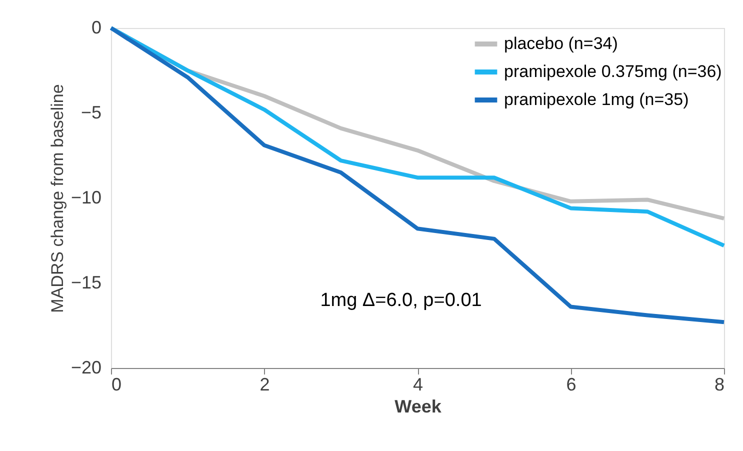  I want to click on x-tick-label: 8, so click(719, 384).